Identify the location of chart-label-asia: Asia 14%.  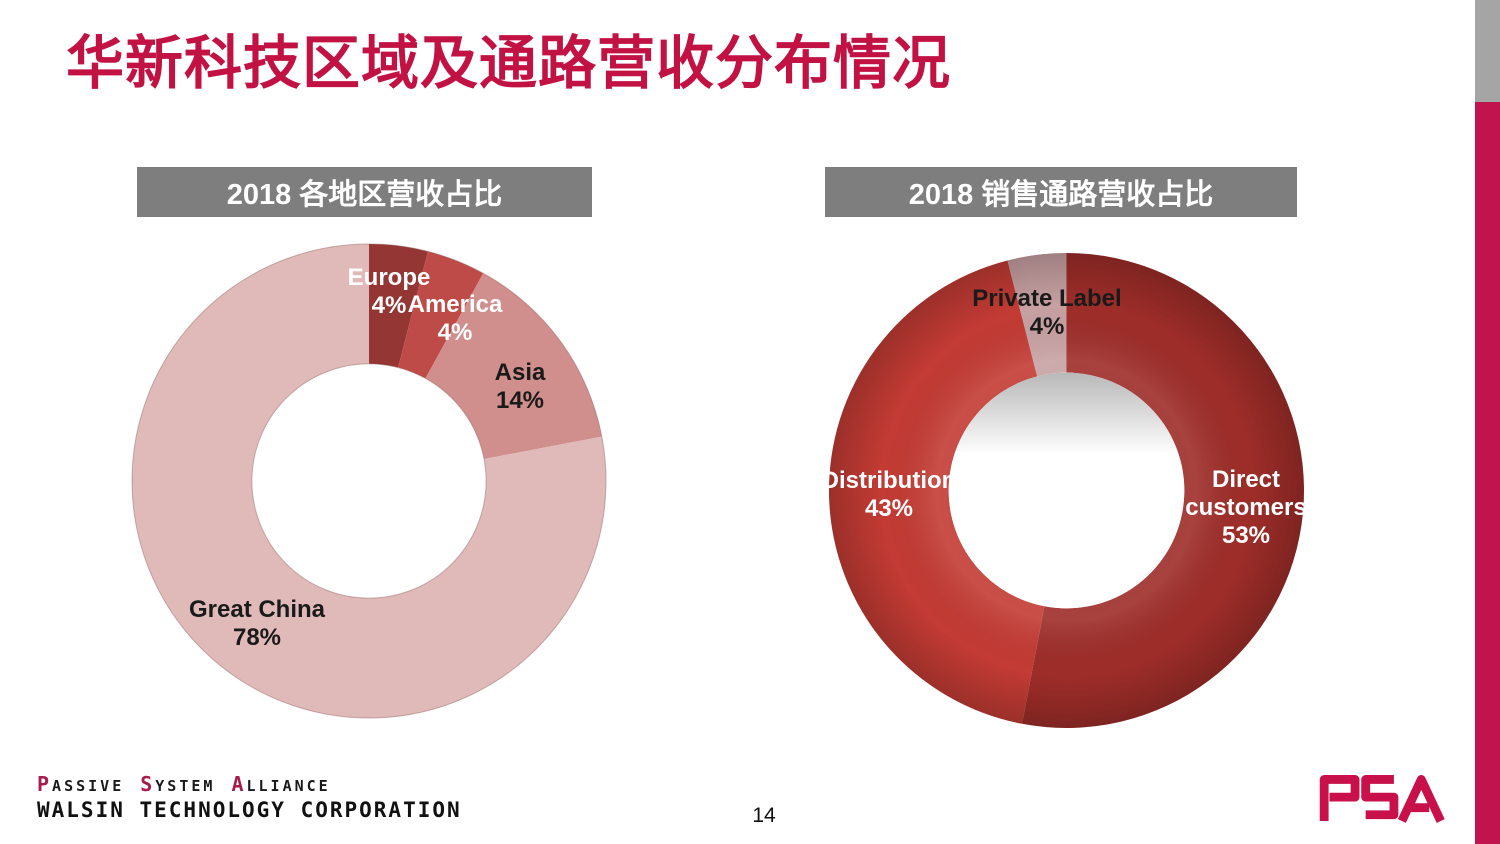
(520, 386).